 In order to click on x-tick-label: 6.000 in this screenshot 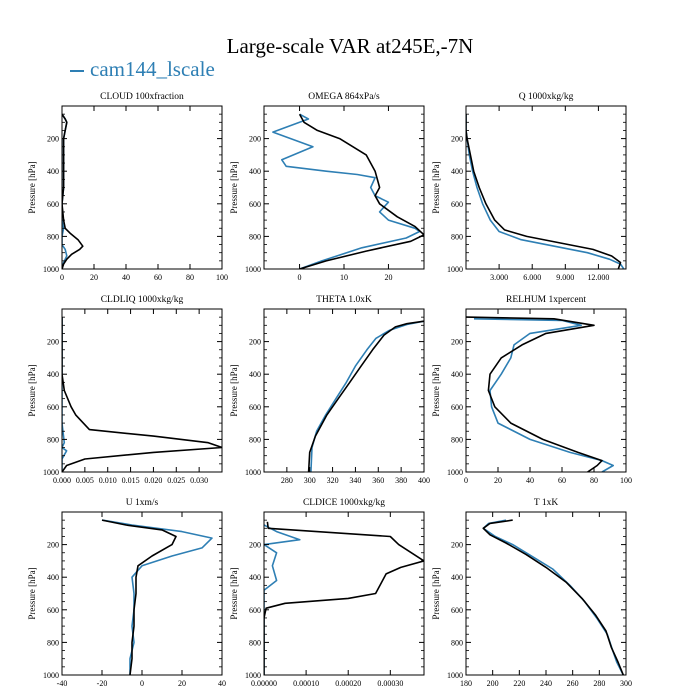, I will do `click(532, 277)`.